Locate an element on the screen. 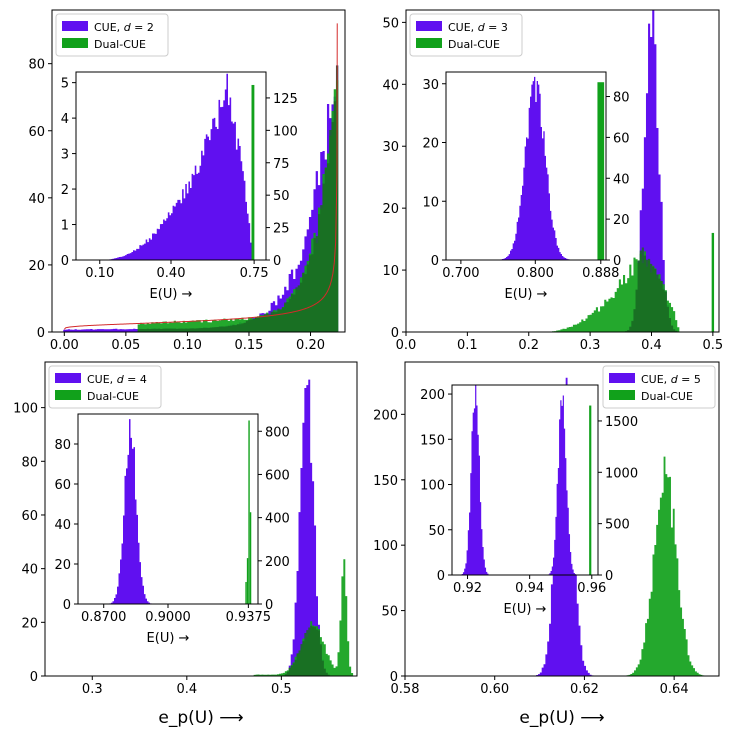 Image resolution: width=734 pixels, height=732 pixels. inset-left-tick-label: 50 is located at coordinates (436, 531).